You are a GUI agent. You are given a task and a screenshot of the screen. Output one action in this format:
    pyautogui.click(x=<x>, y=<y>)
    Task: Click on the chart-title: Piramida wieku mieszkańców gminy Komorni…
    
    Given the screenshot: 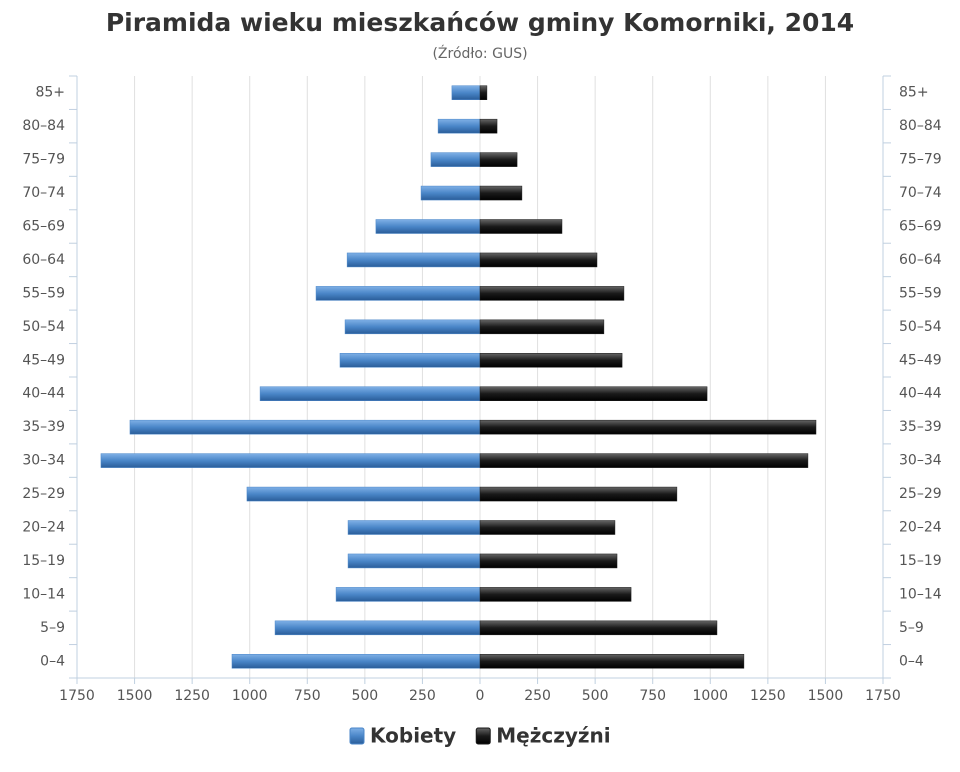 What is the action you would take?
    pyautogui.click(x=480, y=22)
    